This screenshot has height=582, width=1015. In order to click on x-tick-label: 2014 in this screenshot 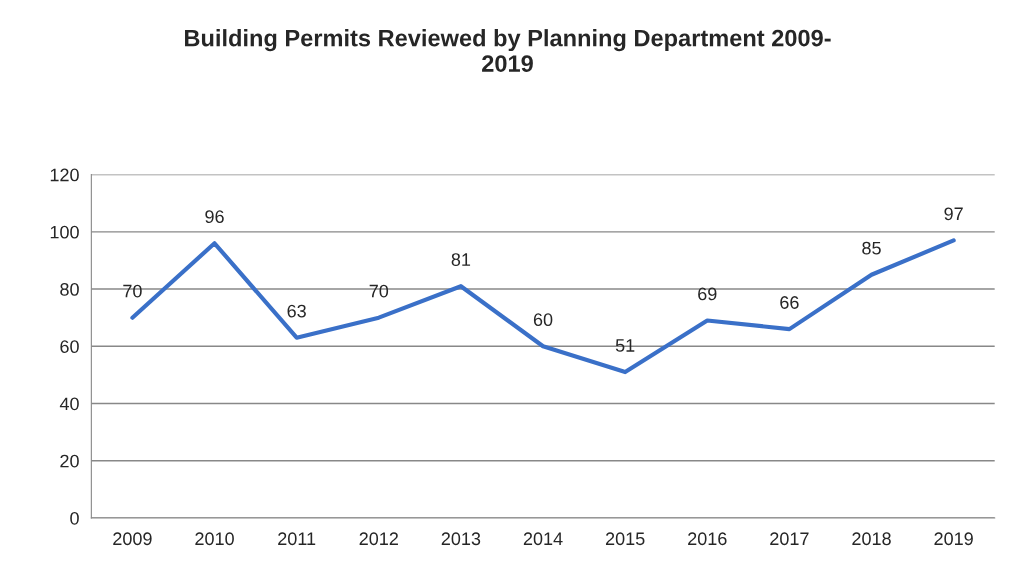, I will do `click(543, 539)`.